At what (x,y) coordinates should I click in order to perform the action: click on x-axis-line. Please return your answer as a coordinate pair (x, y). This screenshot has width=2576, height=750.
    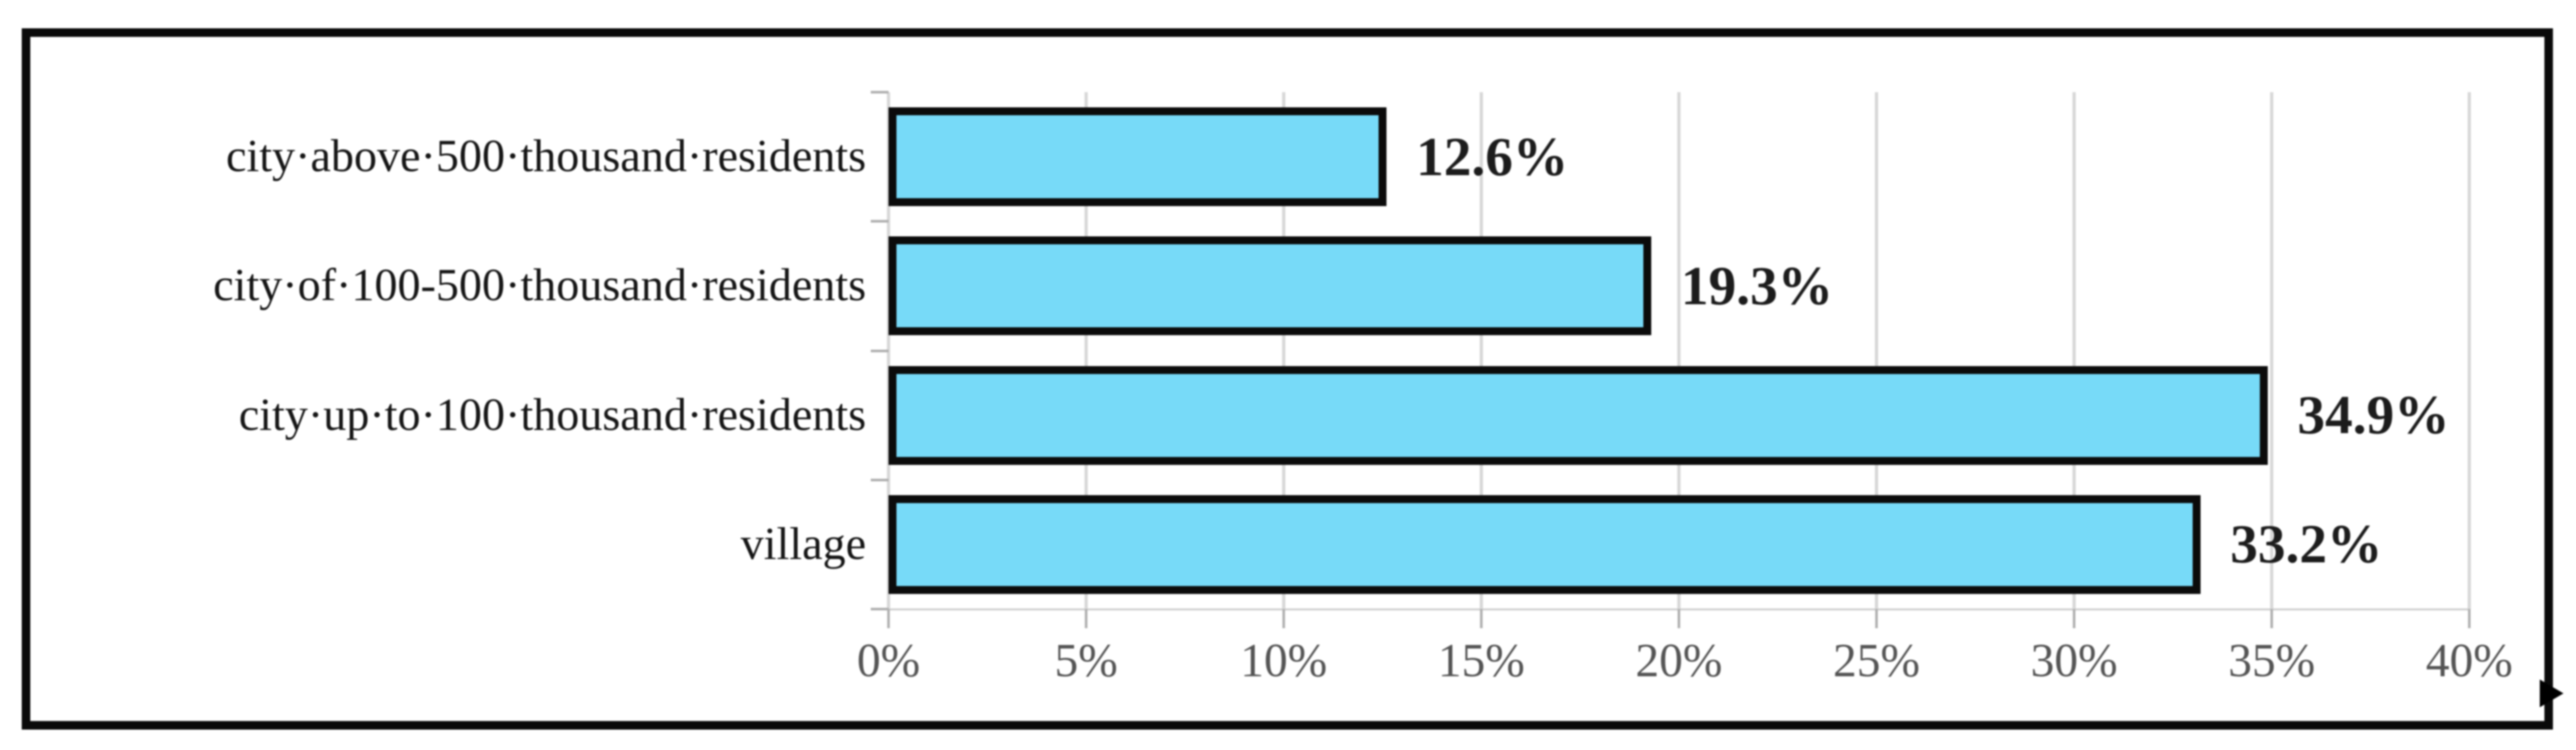
    Looking at the image, I should click on (1670, 609).